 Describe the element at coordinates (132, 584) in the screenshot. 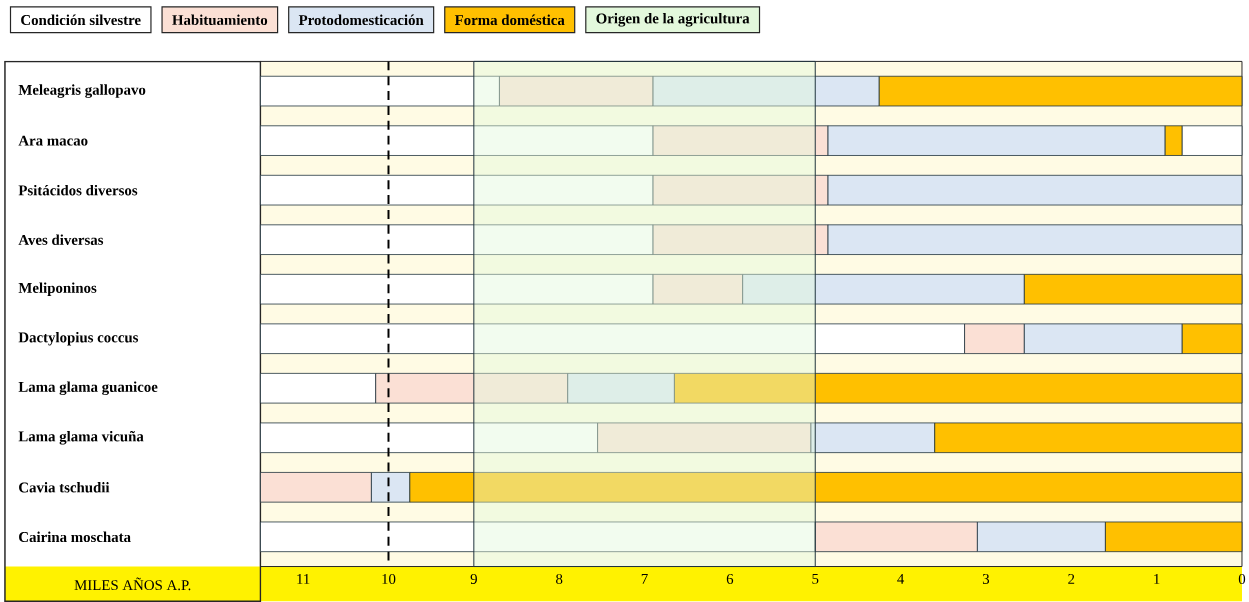

I see `x-axis-title: MILES AÑOS A.P.` at that location.